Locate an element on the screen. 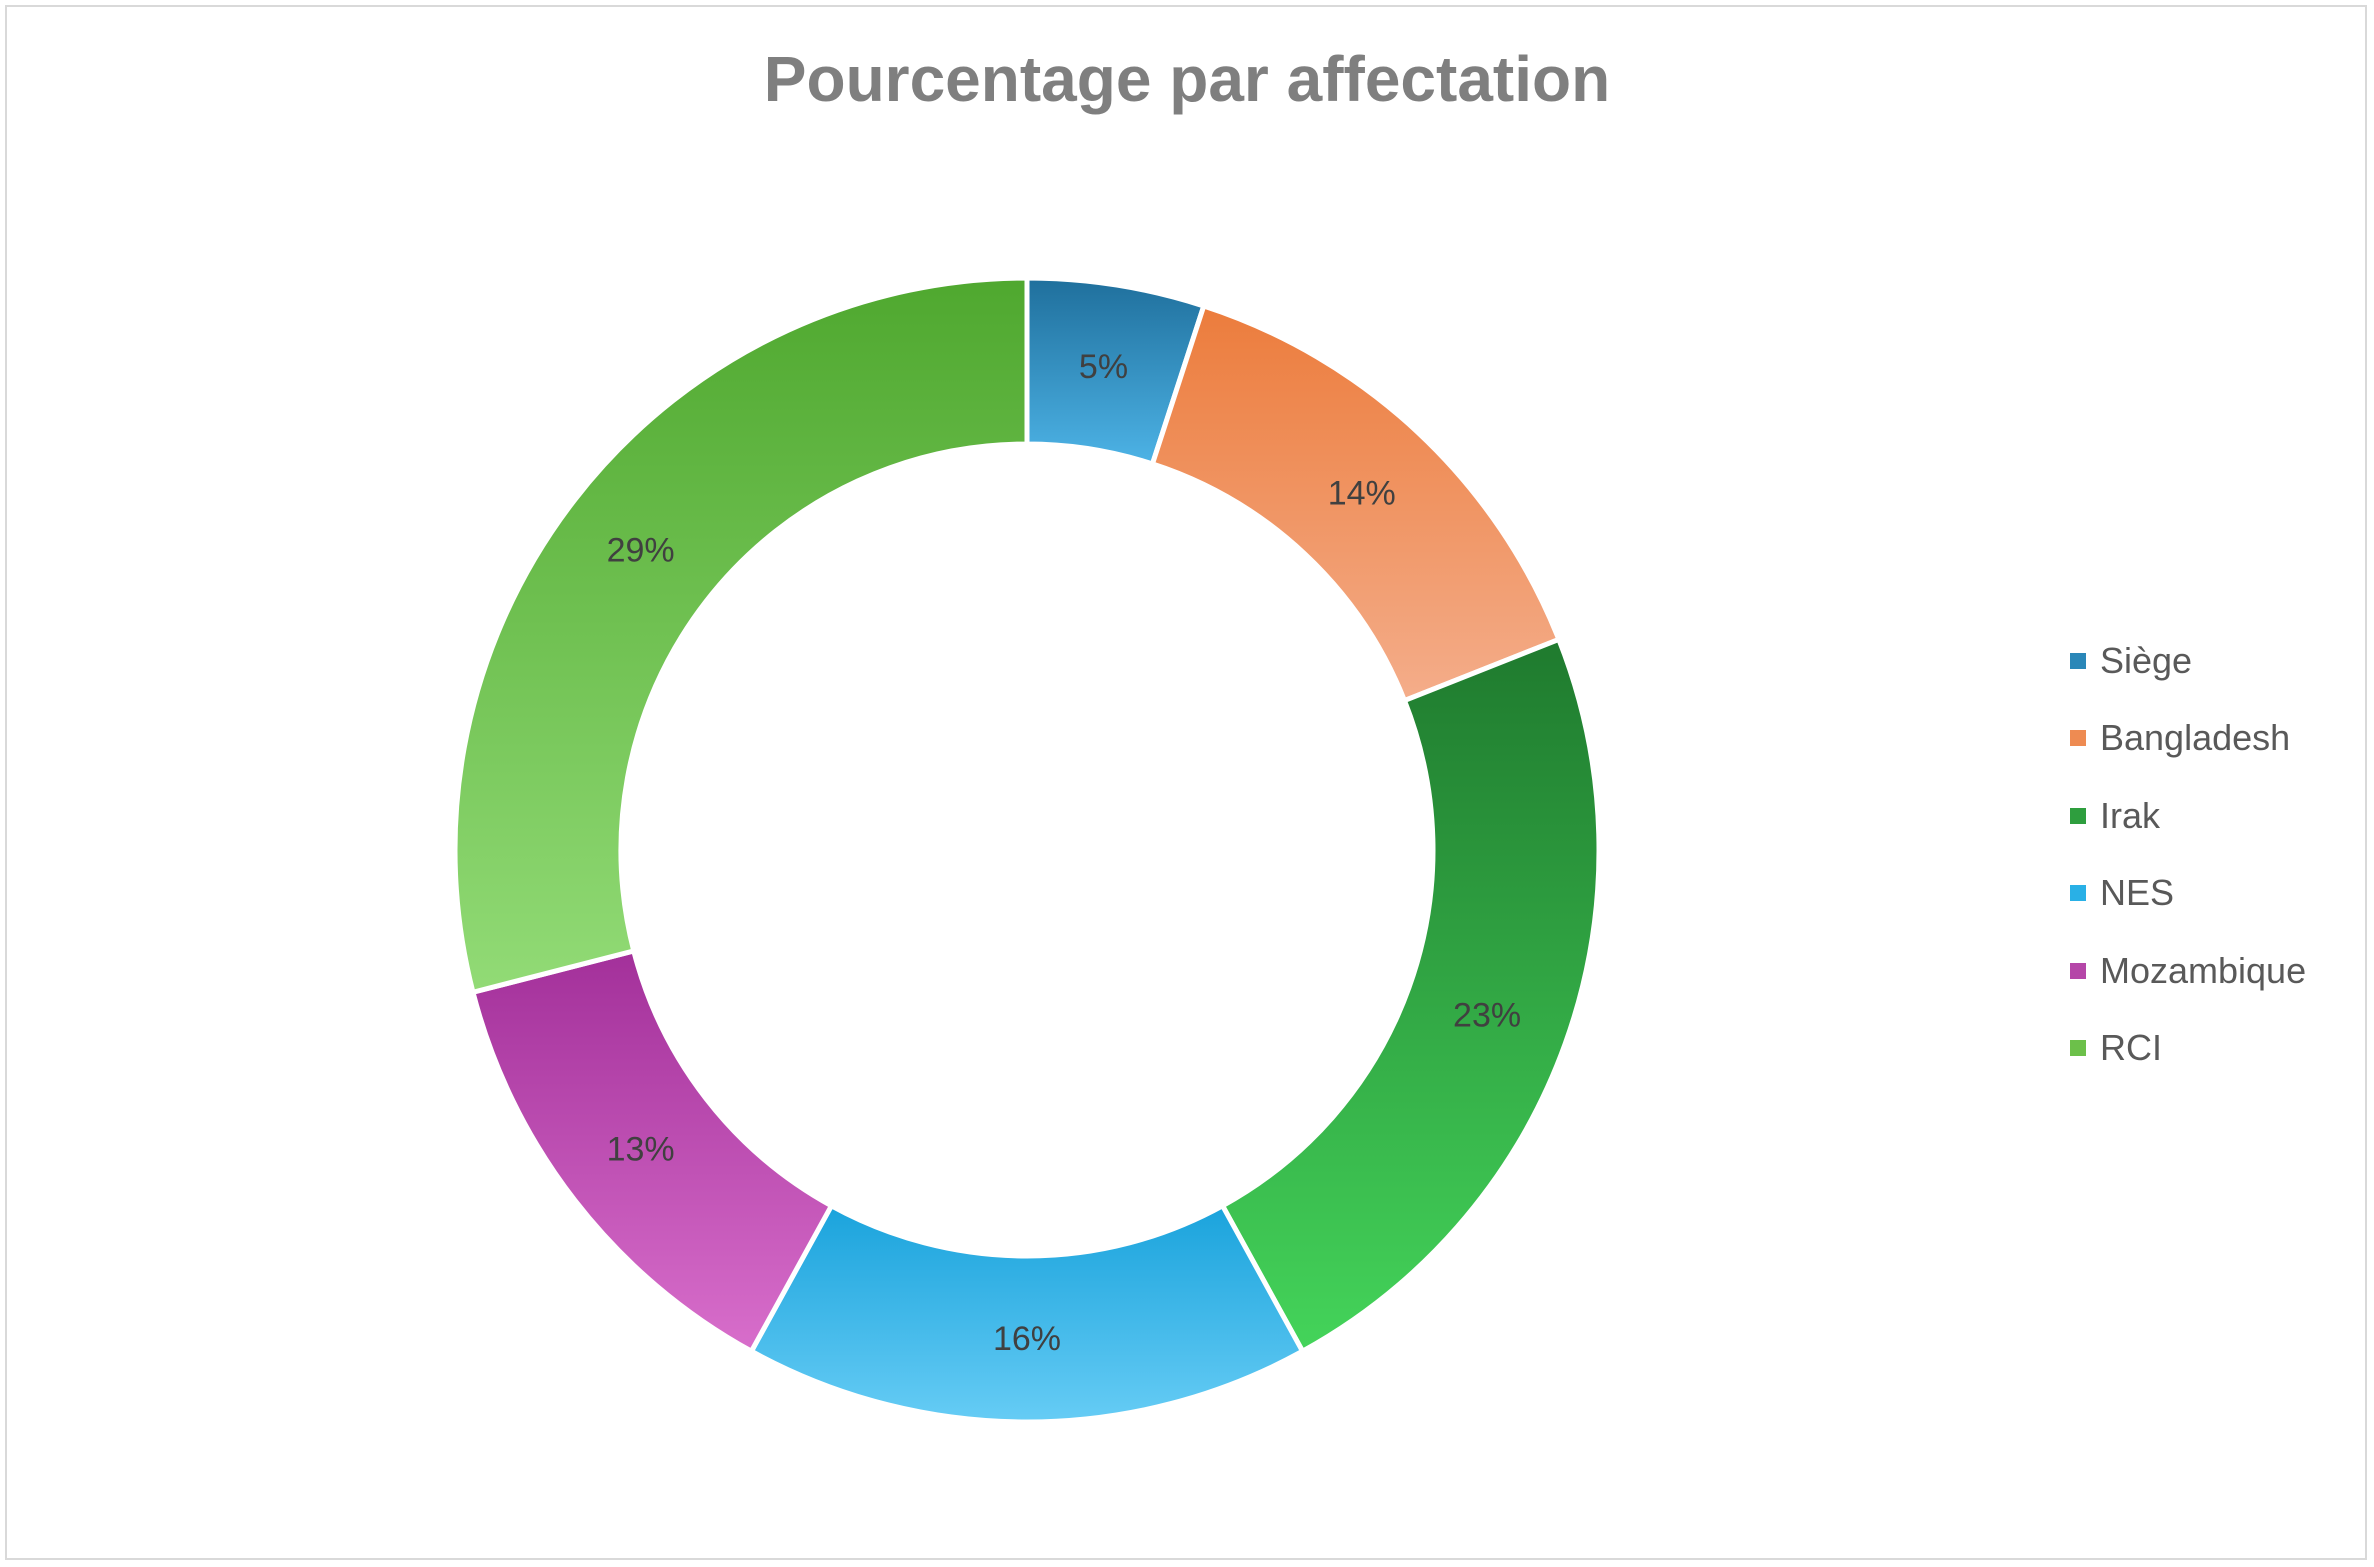 Image resolution: width=2374 pixels, height=1567 pixels. chart-legend: Siège Bangladesh Irak NES Mozambique RCI is located at coordinates (2188, 854).